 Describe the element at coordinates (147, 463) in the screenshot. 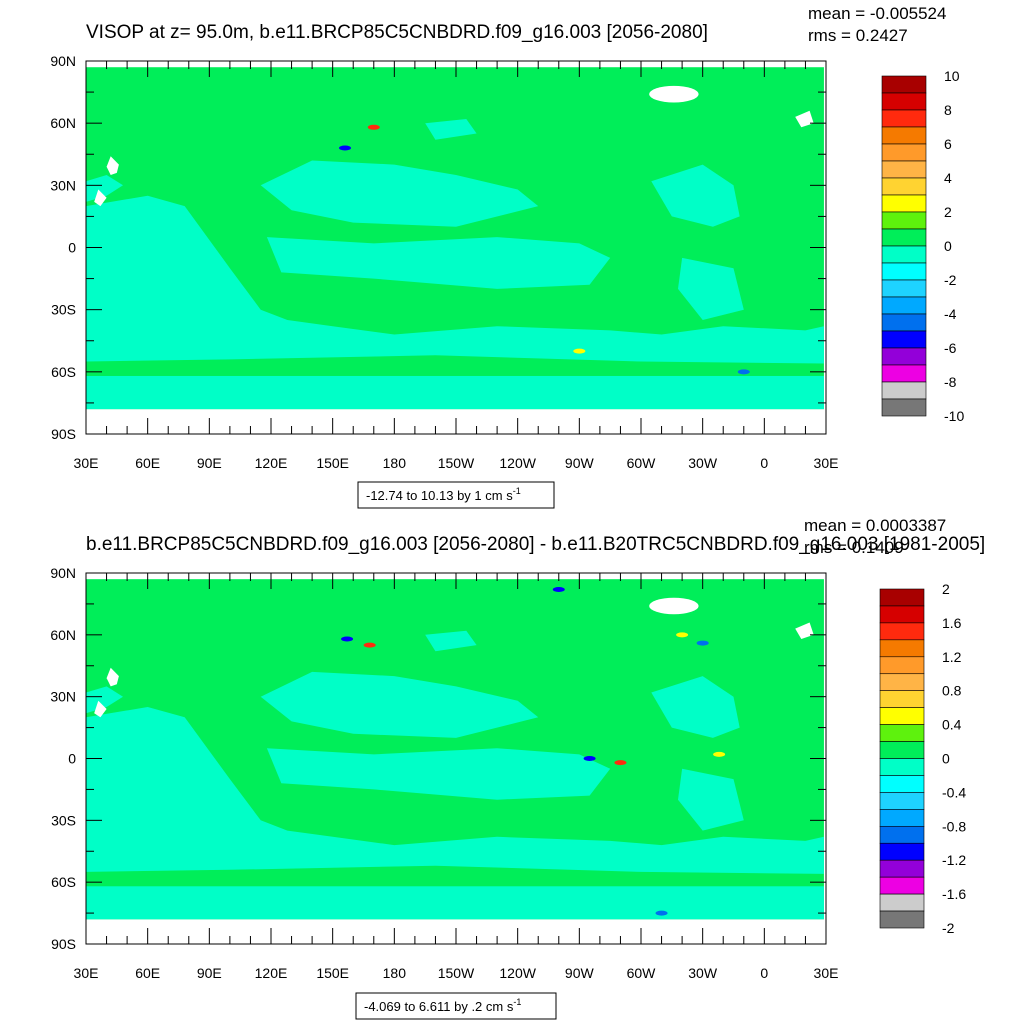

I see `x-tick-label: 60E` at that location.